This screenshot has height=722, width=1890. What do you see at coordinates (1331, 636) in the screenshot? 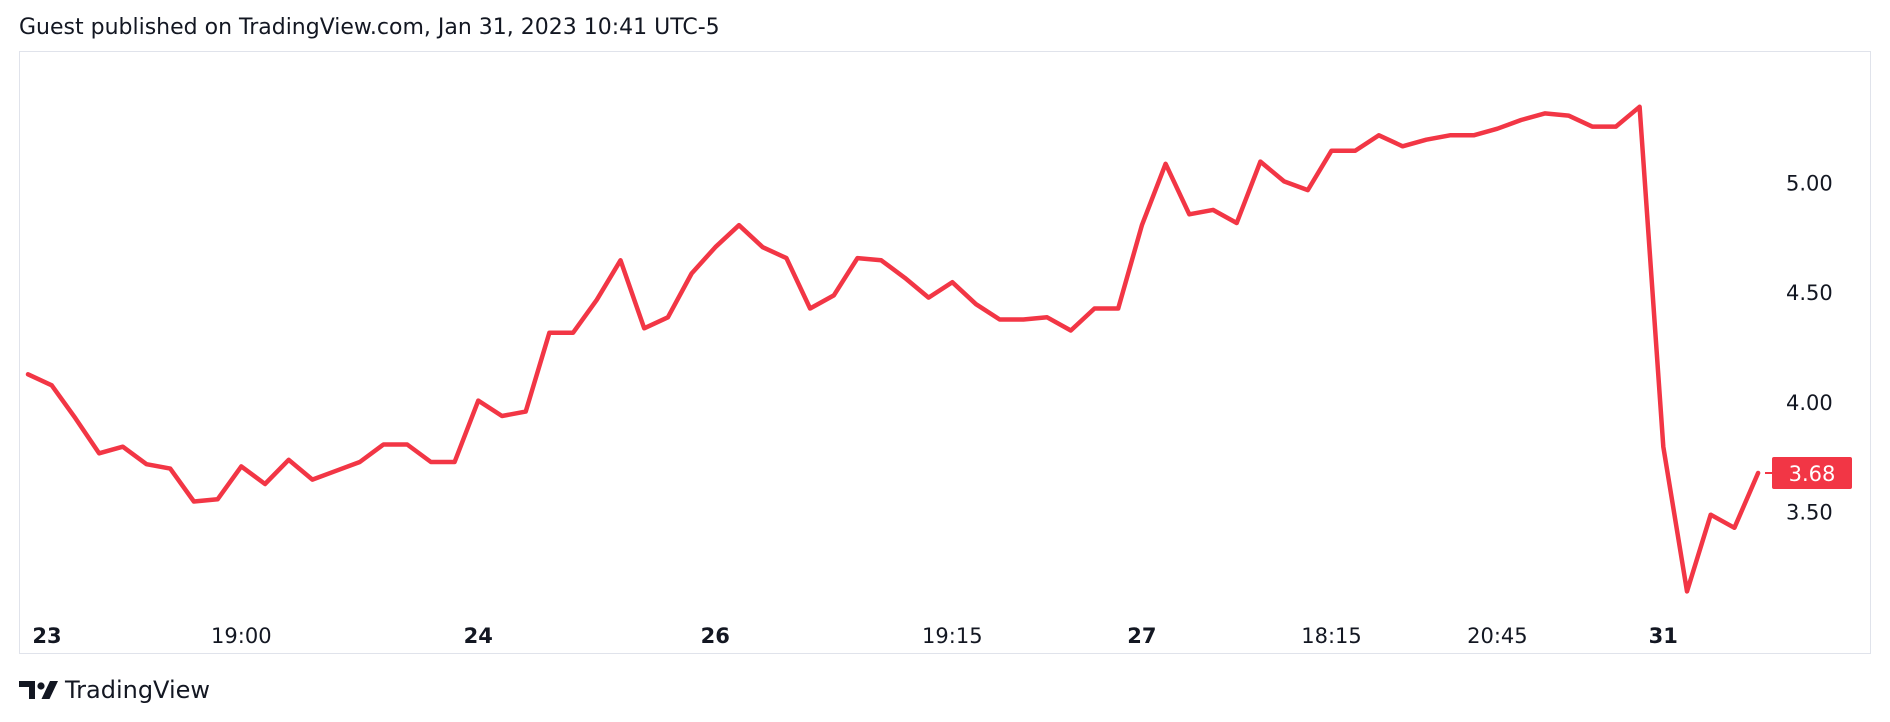
I see `x-tick-label: 18:15` at bounding box center [1331, 636].